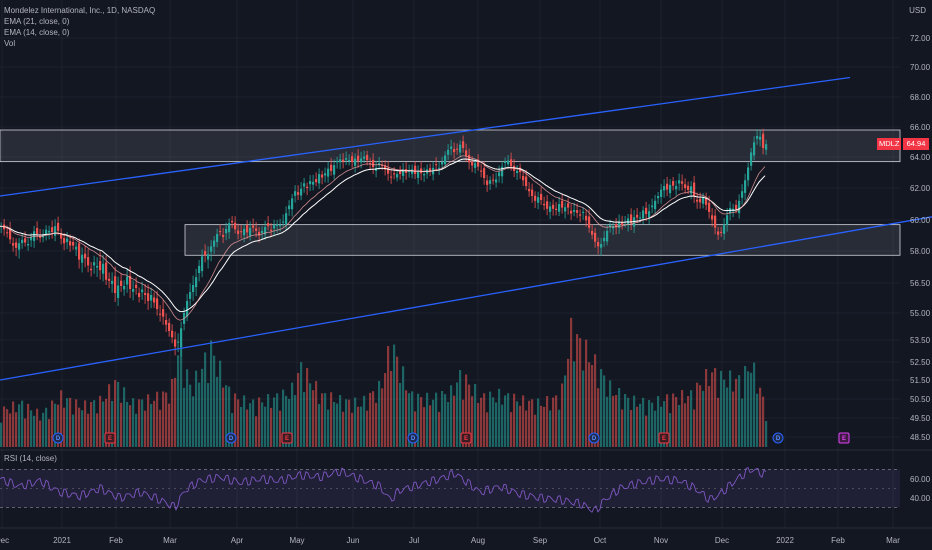 Image resolution: width=932 pixels, height=550 pixels. I want to click on time-tick: Aug, so click(478, 540).